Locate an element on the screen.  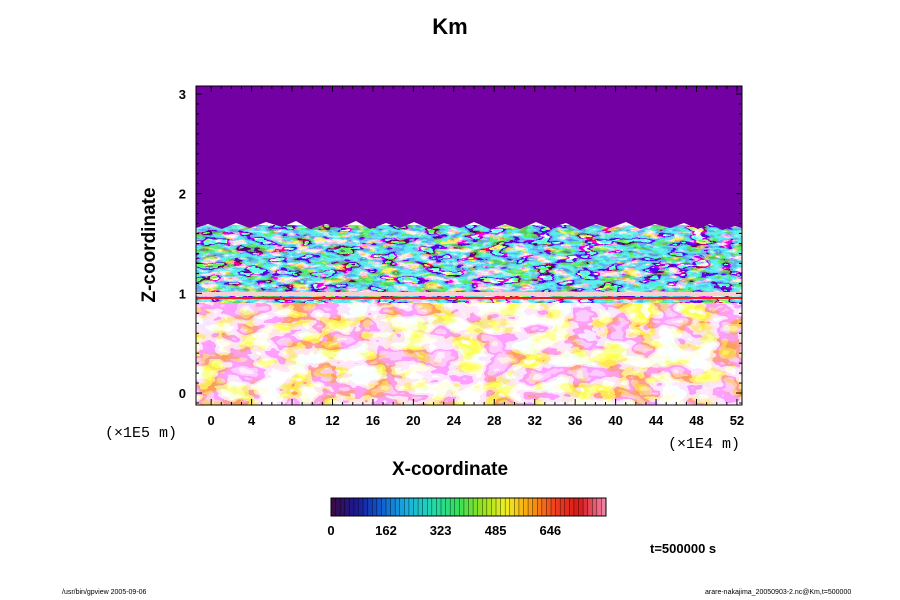
colorbar: 0 162 323 485 646 is located at coordinates (467, 517).